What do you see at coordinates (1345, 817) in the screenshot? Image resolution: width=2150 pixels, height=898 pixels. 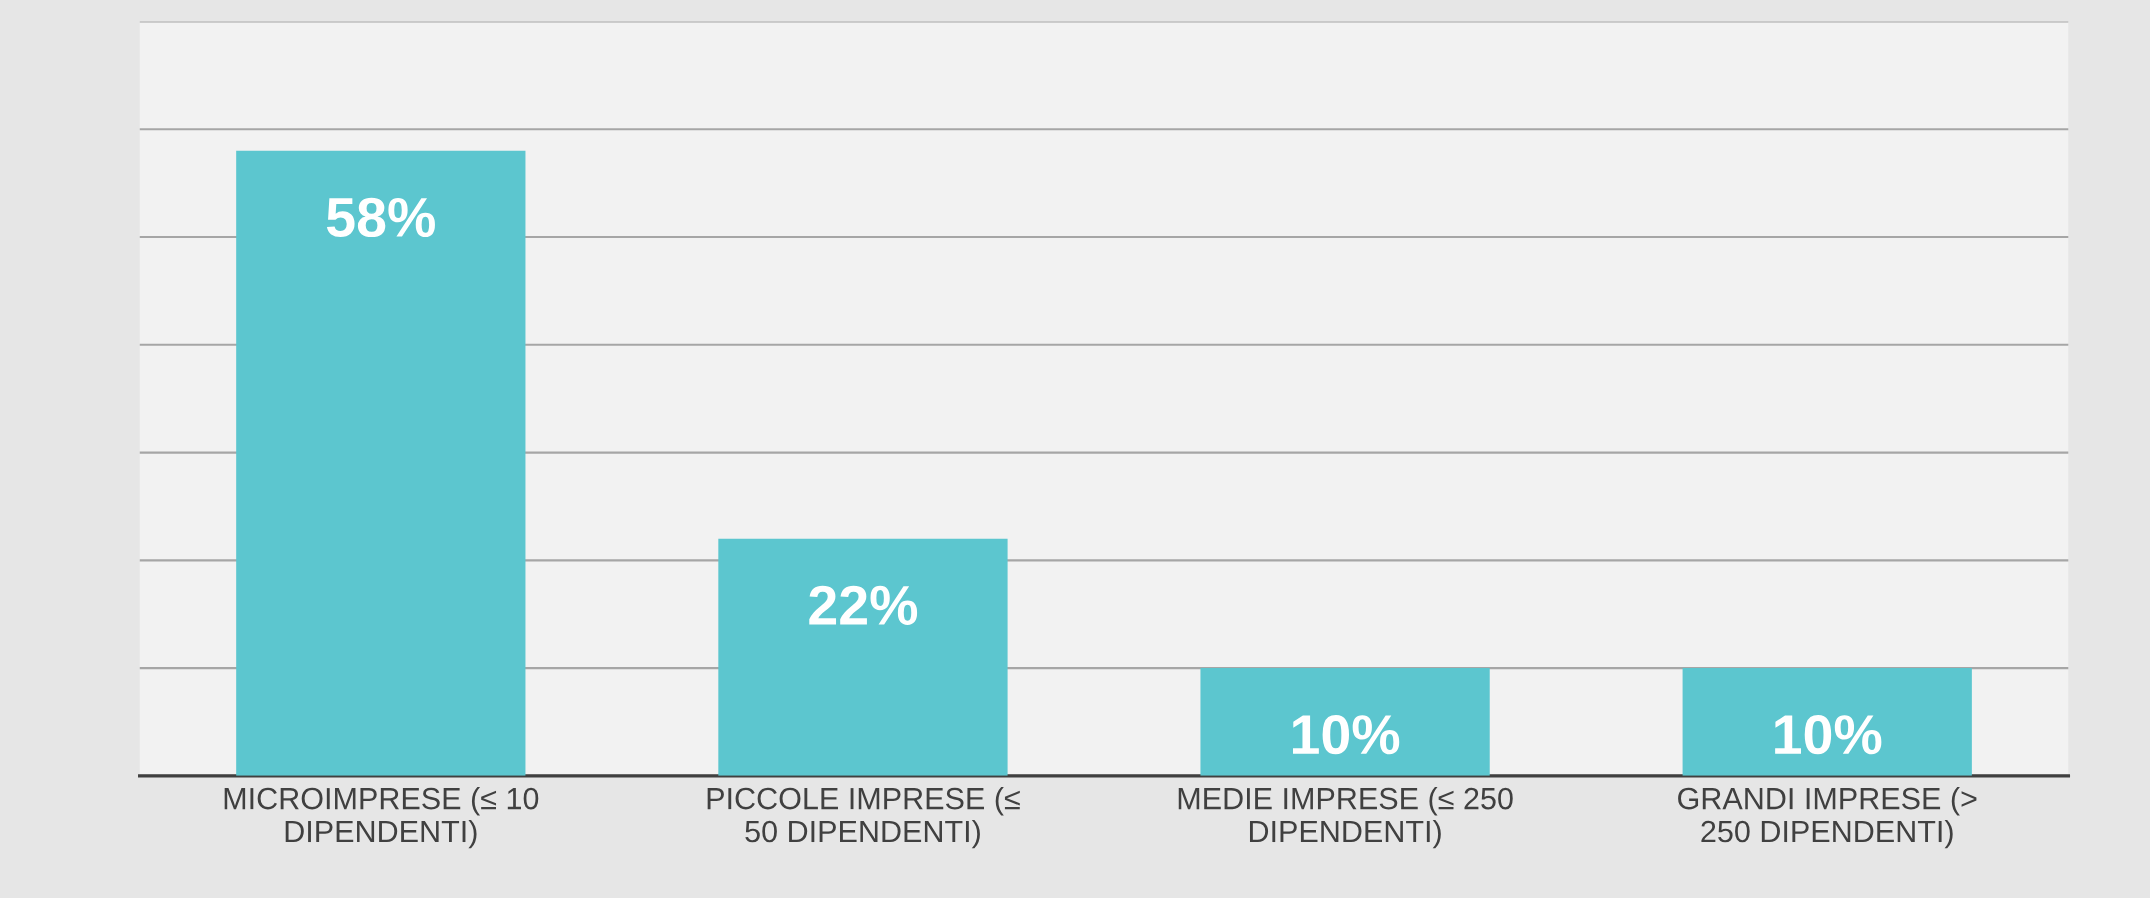 I see `x-tick-label: MEDIE IMPRESE (≤ 250 DIPENDENTI)` at bounding box center [1345, 817].